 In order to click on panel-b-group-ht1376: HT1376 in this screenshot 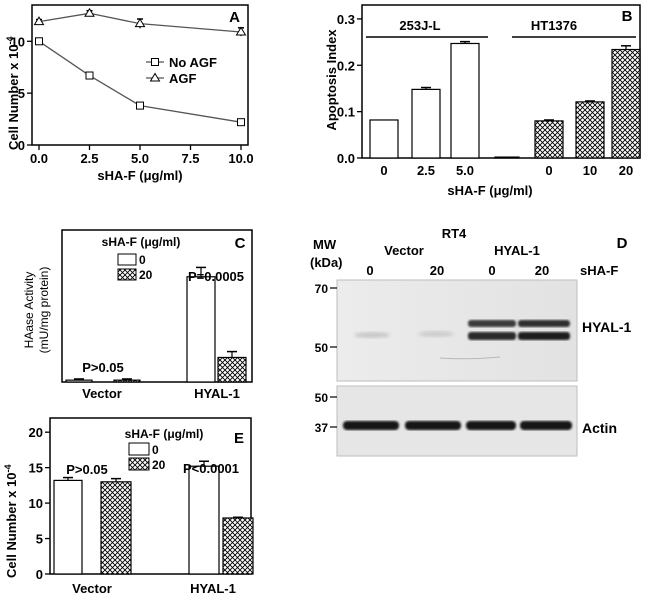, I will do `click(554, 25)`.